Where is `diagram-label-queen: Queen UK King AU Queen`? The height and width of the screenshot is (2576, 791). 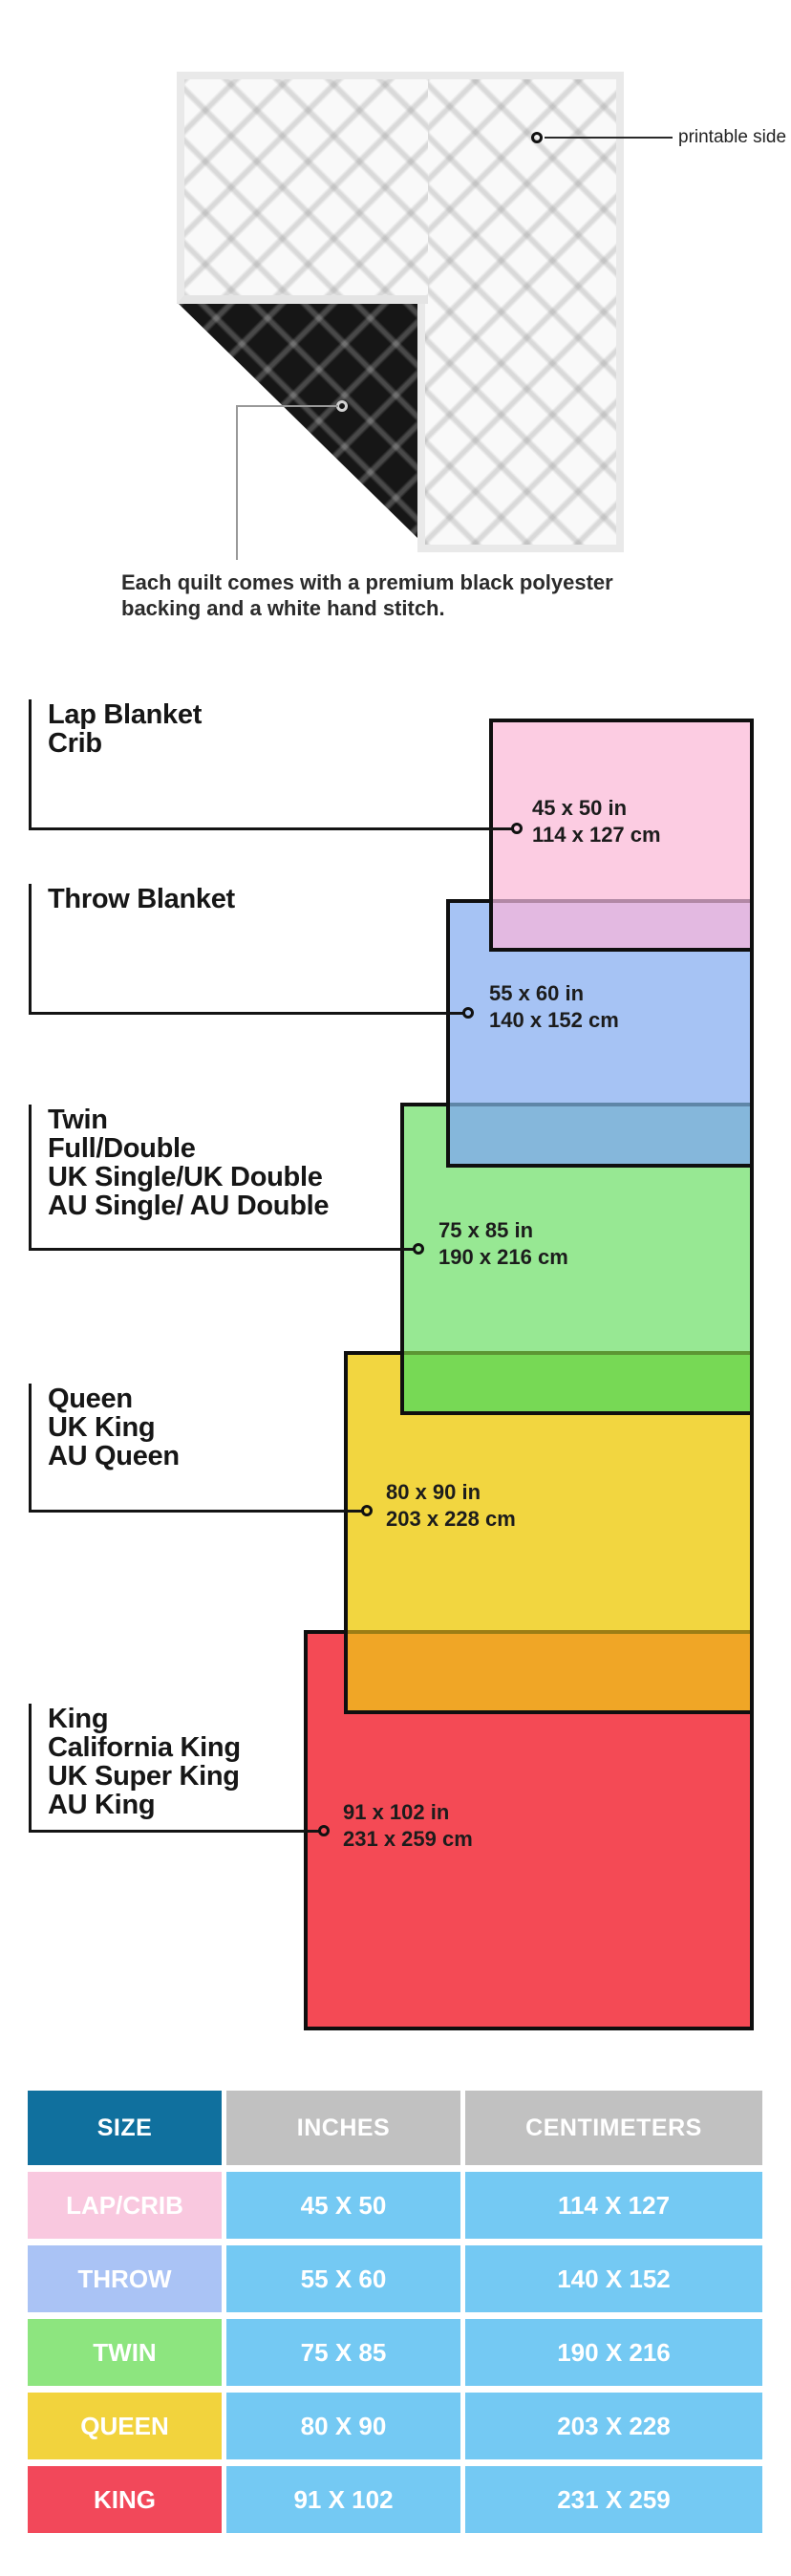
diagram-label-queen: Queen UK King AU Queen is located at coordinates (114, 1427).